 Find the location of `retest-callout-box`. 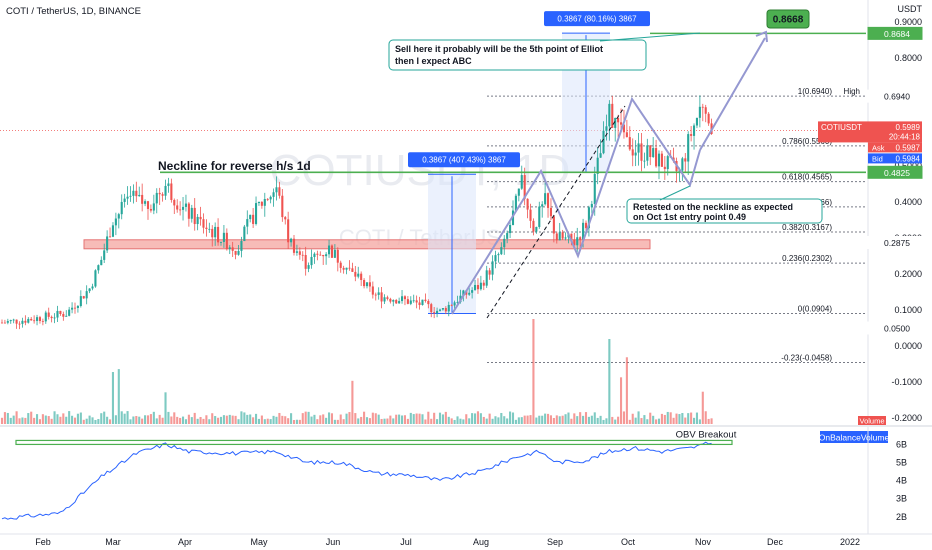

retest-callout-box is located at coordinates (724, 211).